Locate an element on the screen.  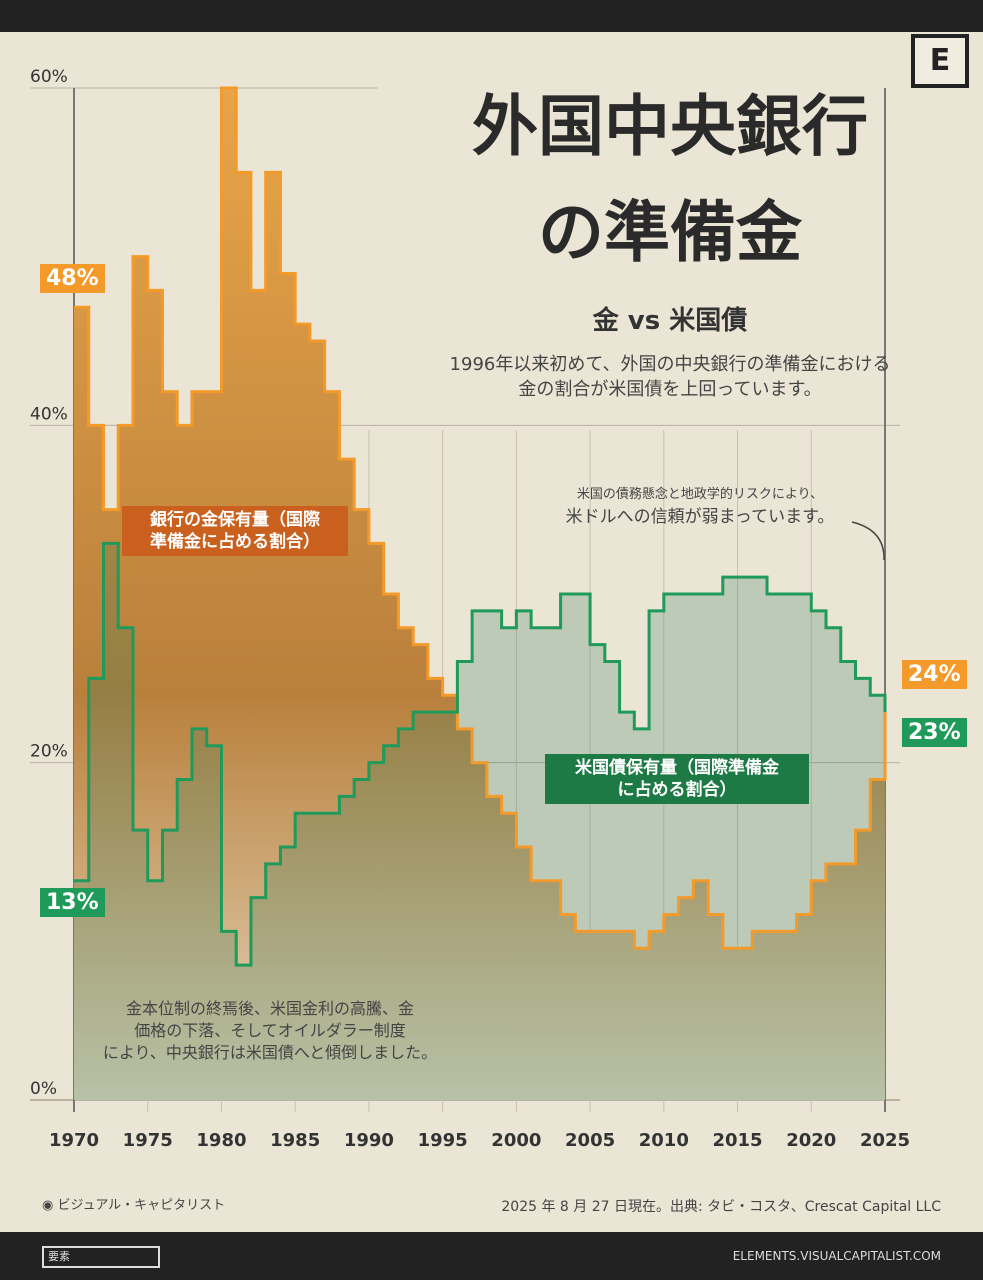
elements-logo: E is located at coordinates (940, 61).